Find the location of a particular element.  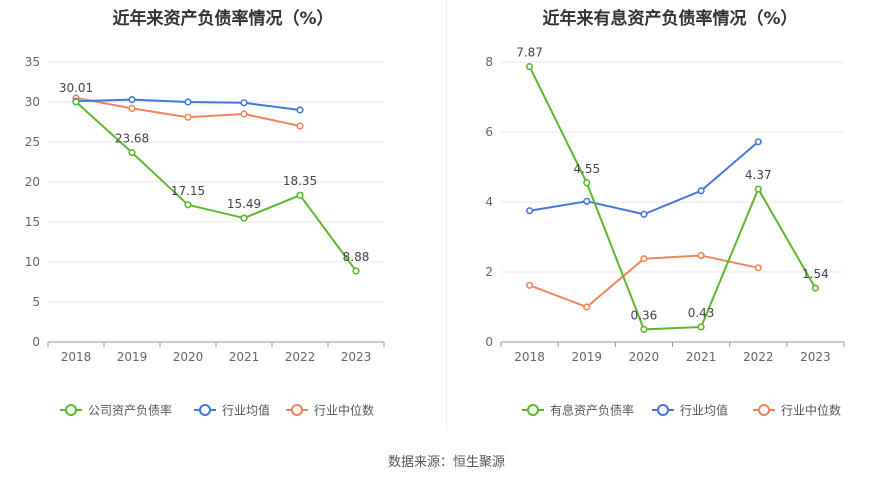

data-label: 18.35 is located at coordinates (300, 181).